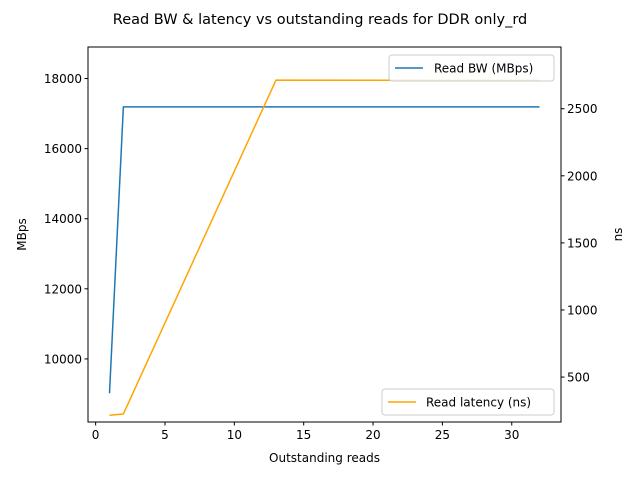 The width and height of the screenshot is (640, 480). What do you see at coordinates (324, 458) in the screenshot?
I see `x-axis-label: Outstanding reads` at bounding box center [324, 458].